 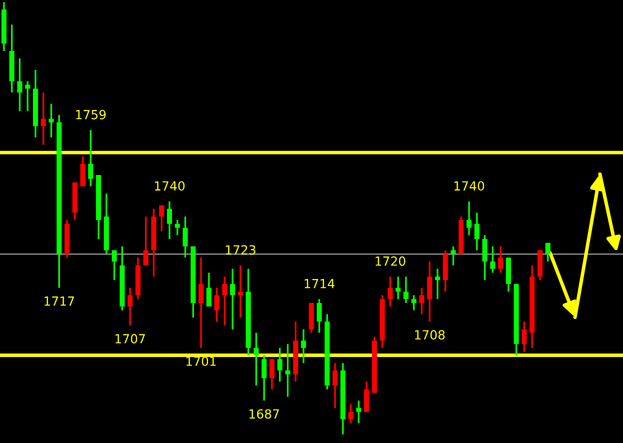 I want to click on annotation: 1717, so click(x=59, y=301).